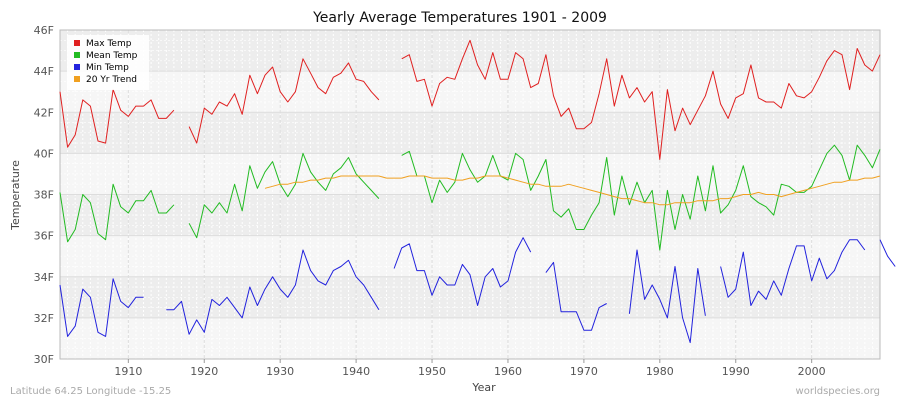 This screenshot has width=900, height=400. What do you see at coordinates (584, 371) in the screenshot?
I see `x-tick-label: 1970` at bounding box center [584, 371].